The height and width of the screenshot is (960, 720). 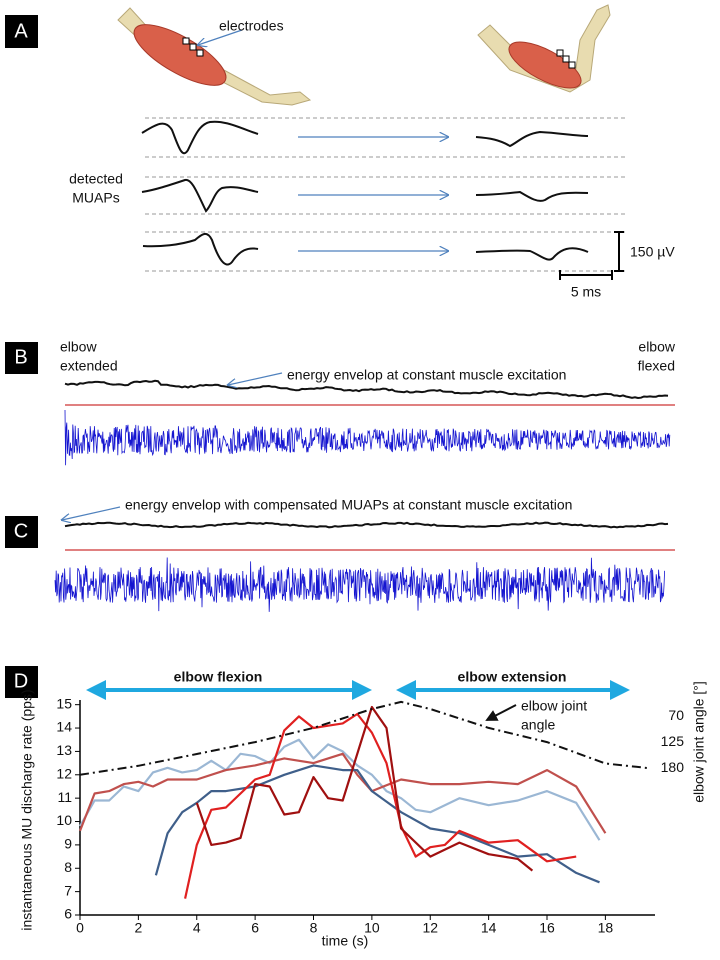 What do you see at coordinates (80, 928) in the screenshot?
I see `x-tick-label: 0` at bounding box center [80, 928].